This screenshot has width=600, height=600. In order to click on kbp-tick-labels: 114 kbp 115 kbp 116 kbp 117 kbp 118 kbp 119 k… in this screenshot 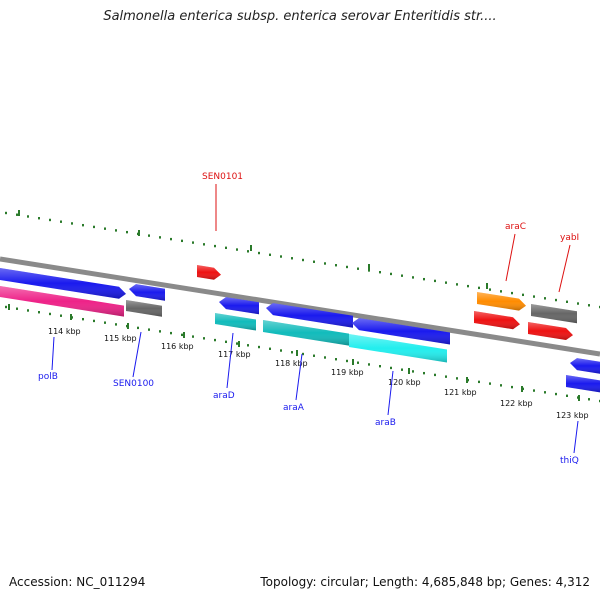, I will do `click(318, 373)`.